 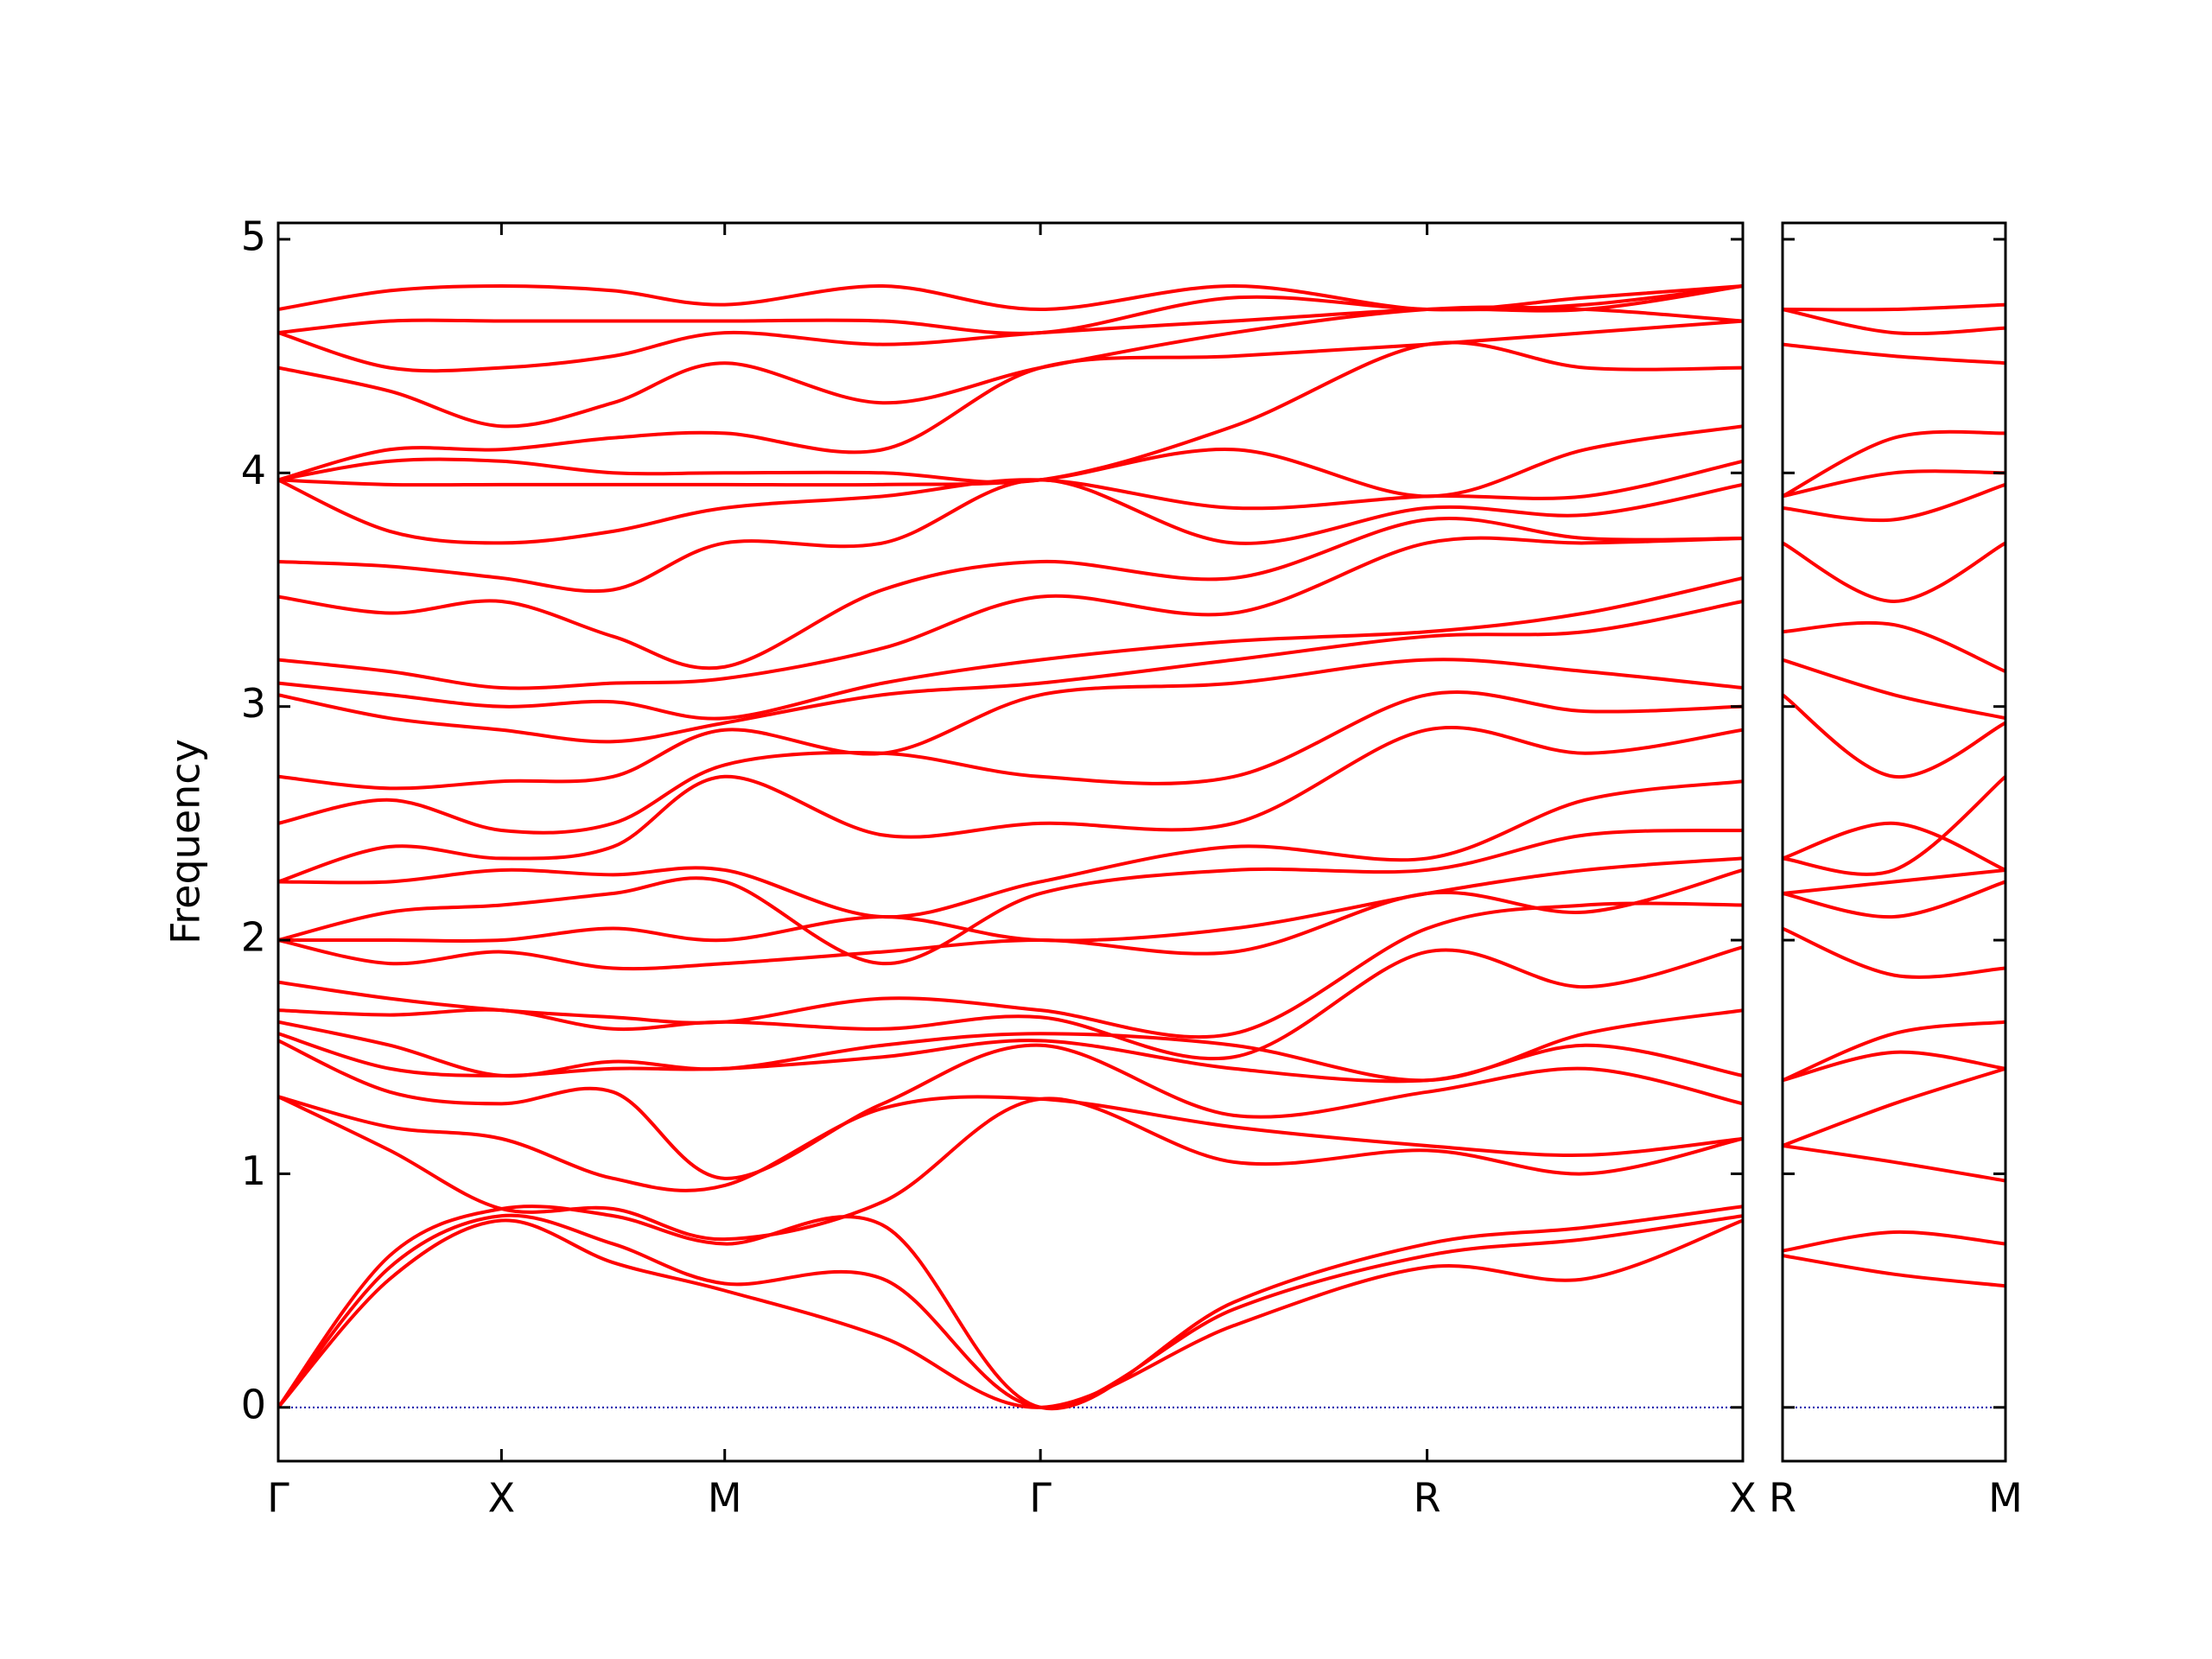 What do you see at coordinates (253, 236) in the screenshot?
I see `y-tick-label: 5` at bounding box center [253, 236].